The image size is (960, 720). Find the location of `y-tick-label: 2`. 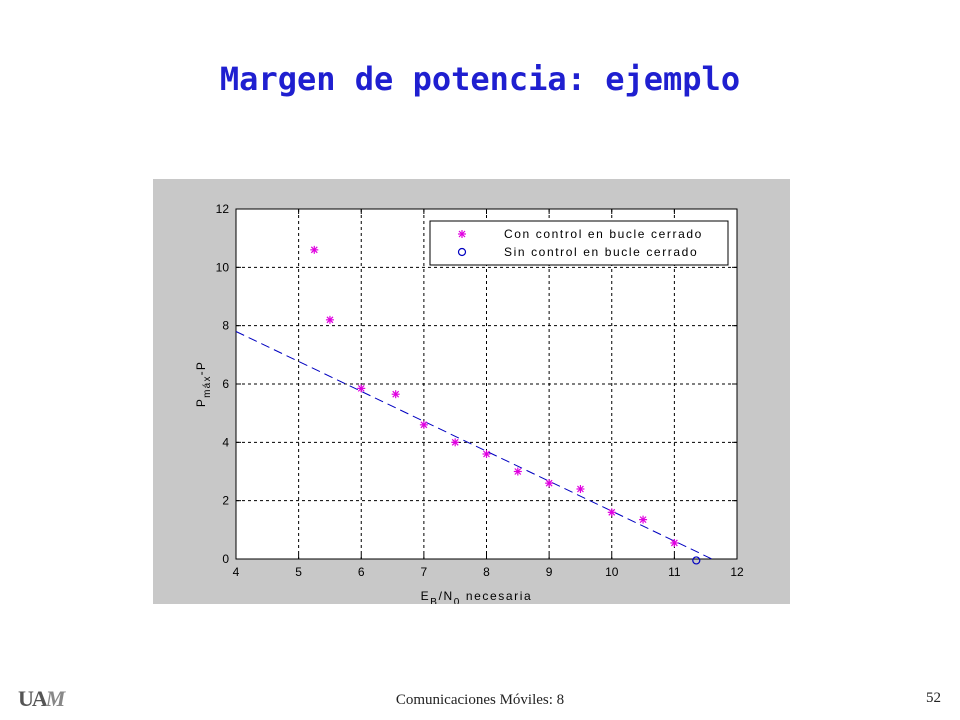

y-tick-label: 2 is located at coordinates (225, 501).